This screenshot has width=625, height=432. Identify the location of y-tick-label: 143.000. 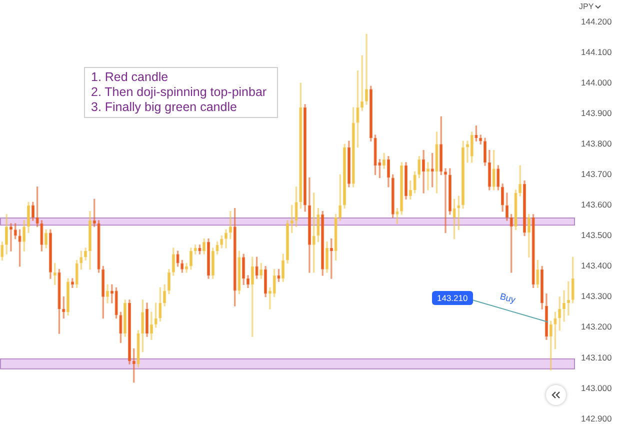
(596, 387).